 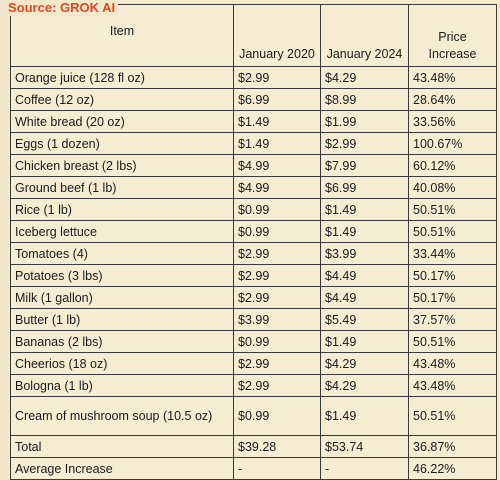 I want to click on cell-item: Rice (1 lb), so click(x=122, y=209).